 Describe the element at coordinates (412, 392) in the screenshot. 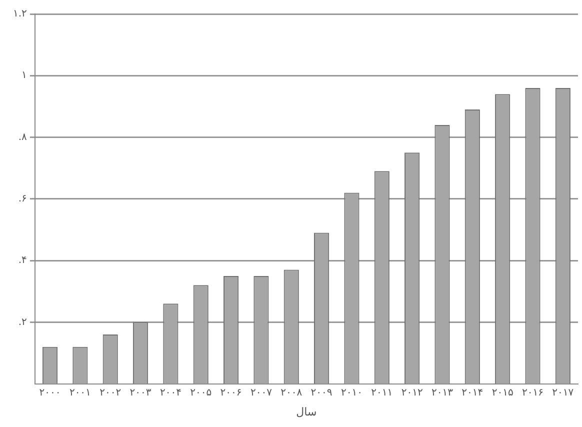

I see `x-tick-label: ۲۰۱۲` at that location.